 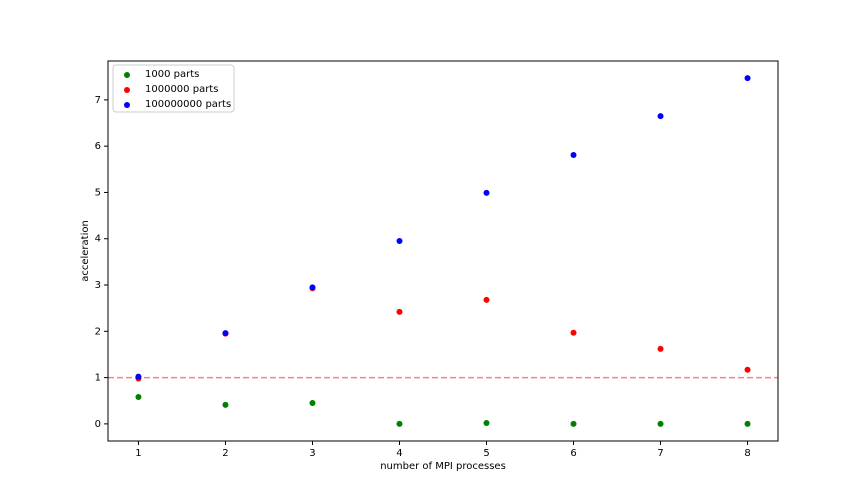 I want to click on x-tick-label: 6, so click(x=573, y=453).